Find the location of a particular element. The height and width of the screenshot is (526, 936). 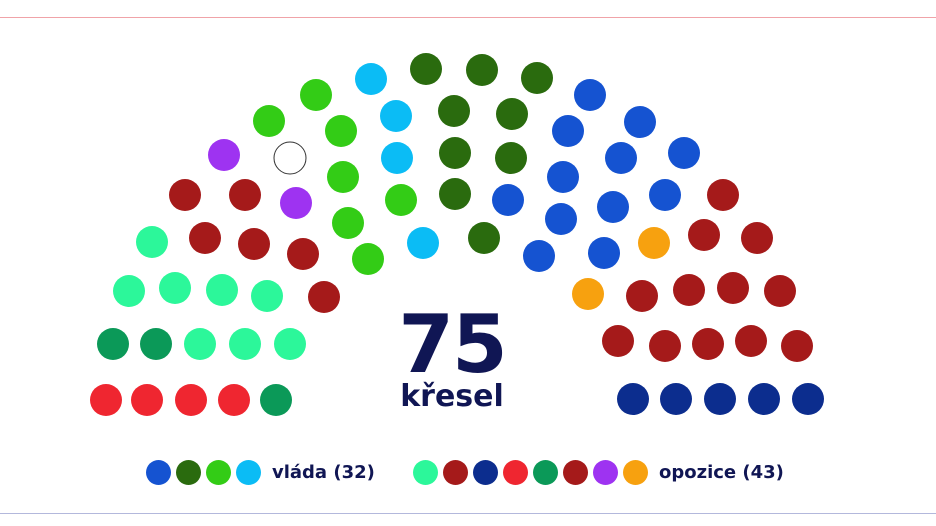

total-seats-unit: křesel is located at coordinates (452, 396).